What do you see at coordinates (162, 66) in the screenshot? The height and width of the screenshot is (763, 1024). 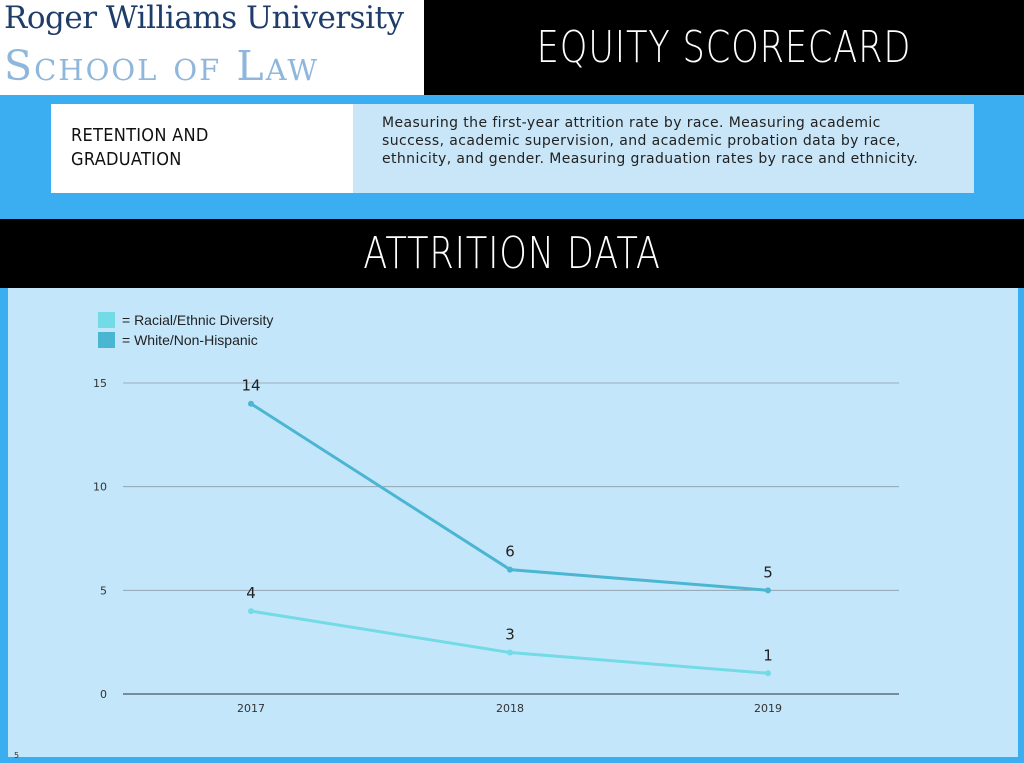 I see `logo-school-name: School of Law` at bounding box center [162, 66].